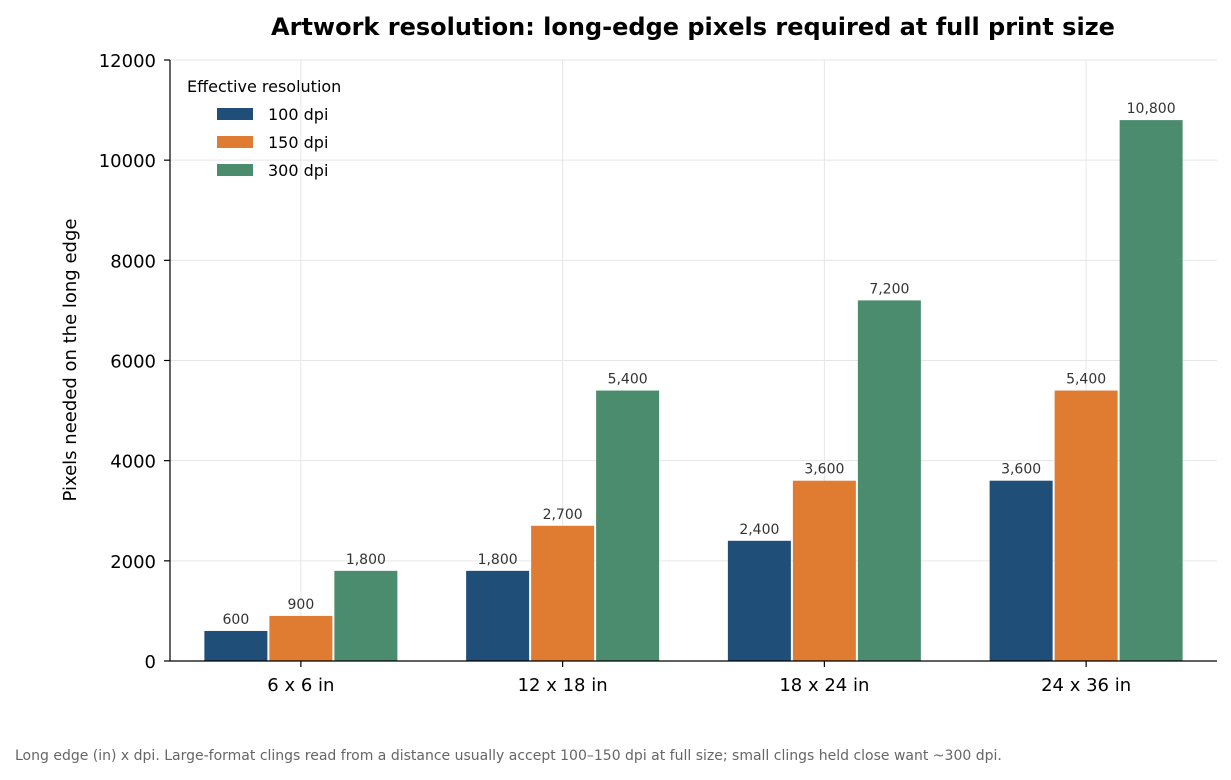  Describe the element at coordinates (70, 360) in the screenshot. I see `y-axis-label: Pixels needed on the long edge` at that location.